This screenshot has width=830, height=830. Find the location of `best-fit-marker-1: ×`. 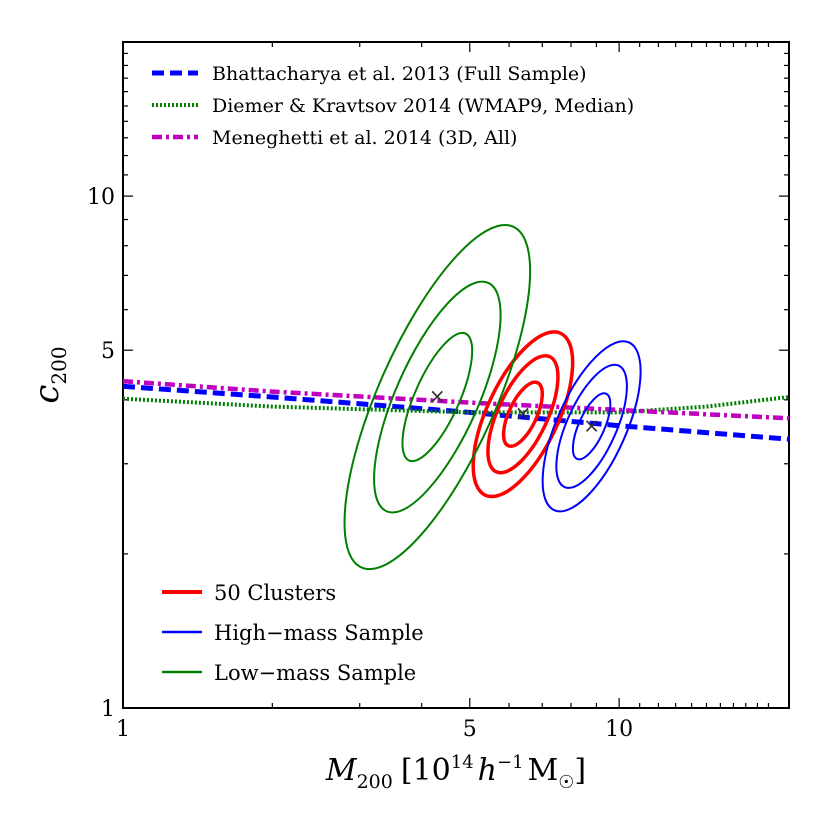

best-fit-marker-1: × is located at coordinates (523, 413).